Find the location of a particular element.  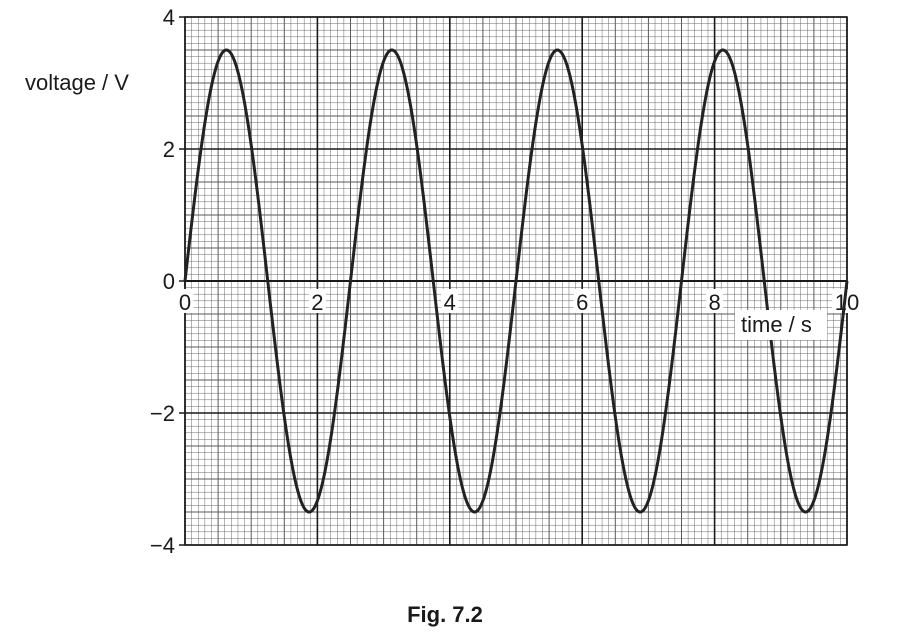

x-tick-label: 4 is located at coordinates (450, 302).